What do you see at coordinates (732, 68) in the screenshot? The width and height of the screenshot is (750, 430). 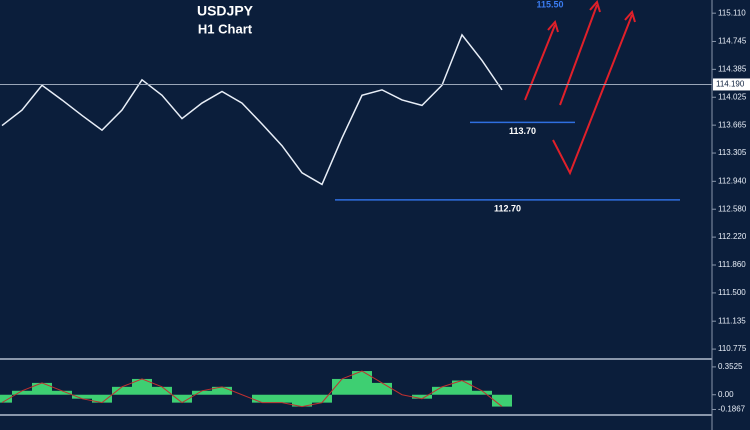 I see `y-tick-label: 114.385` at bounding box center [732, 68].